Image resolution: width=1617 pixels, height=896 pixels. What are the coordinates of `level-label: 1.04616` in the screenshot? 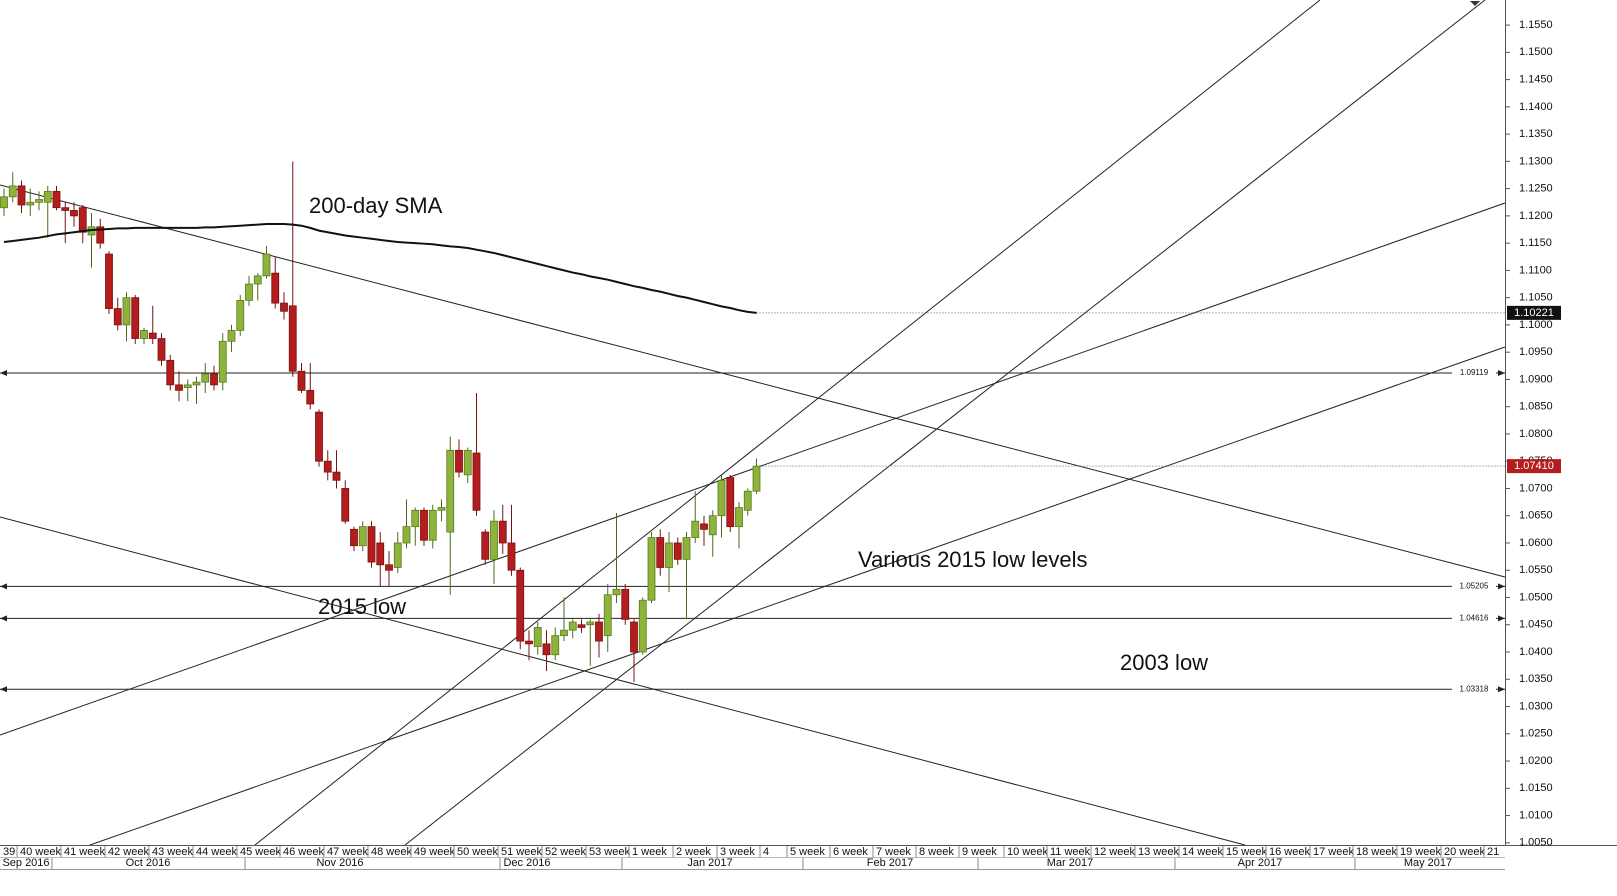 It's located at (1474, 618).